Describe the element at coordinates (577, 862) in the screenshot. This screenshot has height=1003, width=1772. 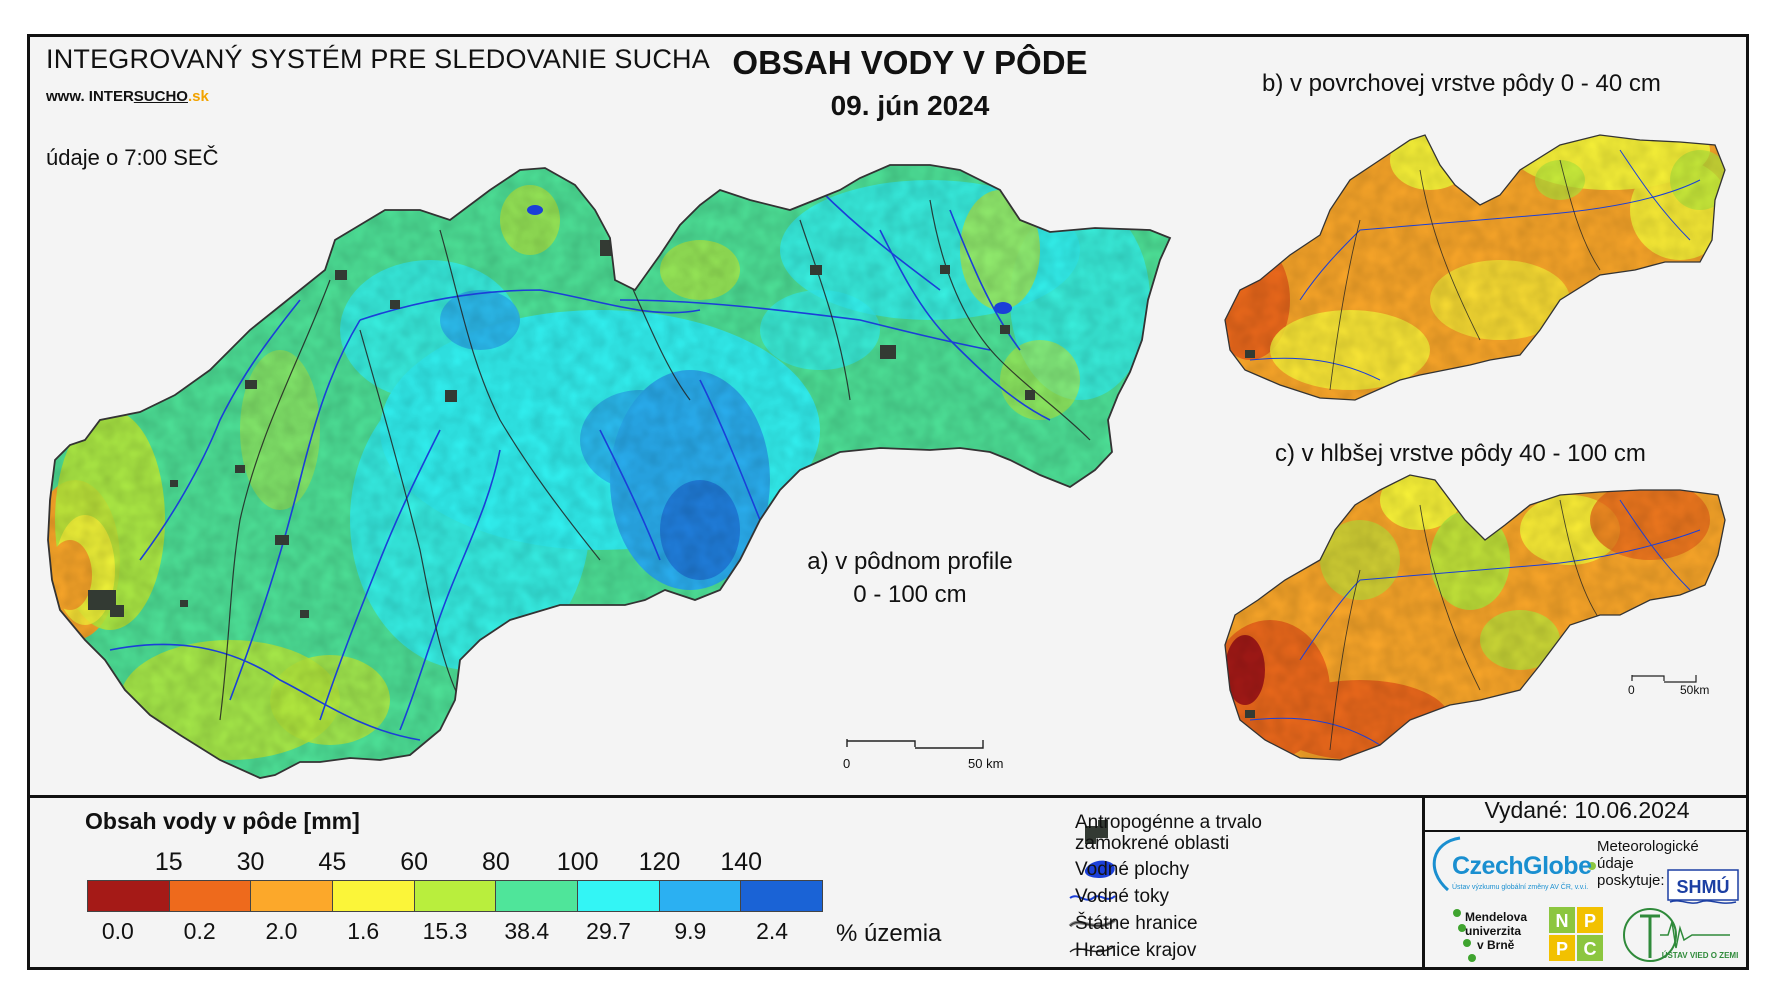
I see `legend-threshold-label: 100` at that location.